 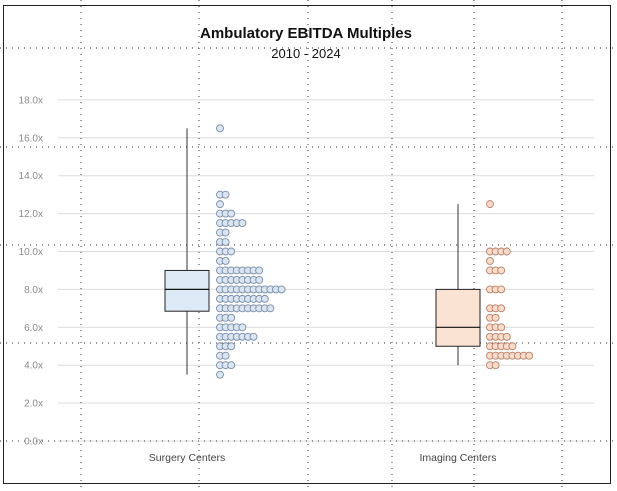 What do you see at coordinates (33, 366) in the screenshot?
I see `y-tick-label: 4.0x` at bounding box center [33, 366].